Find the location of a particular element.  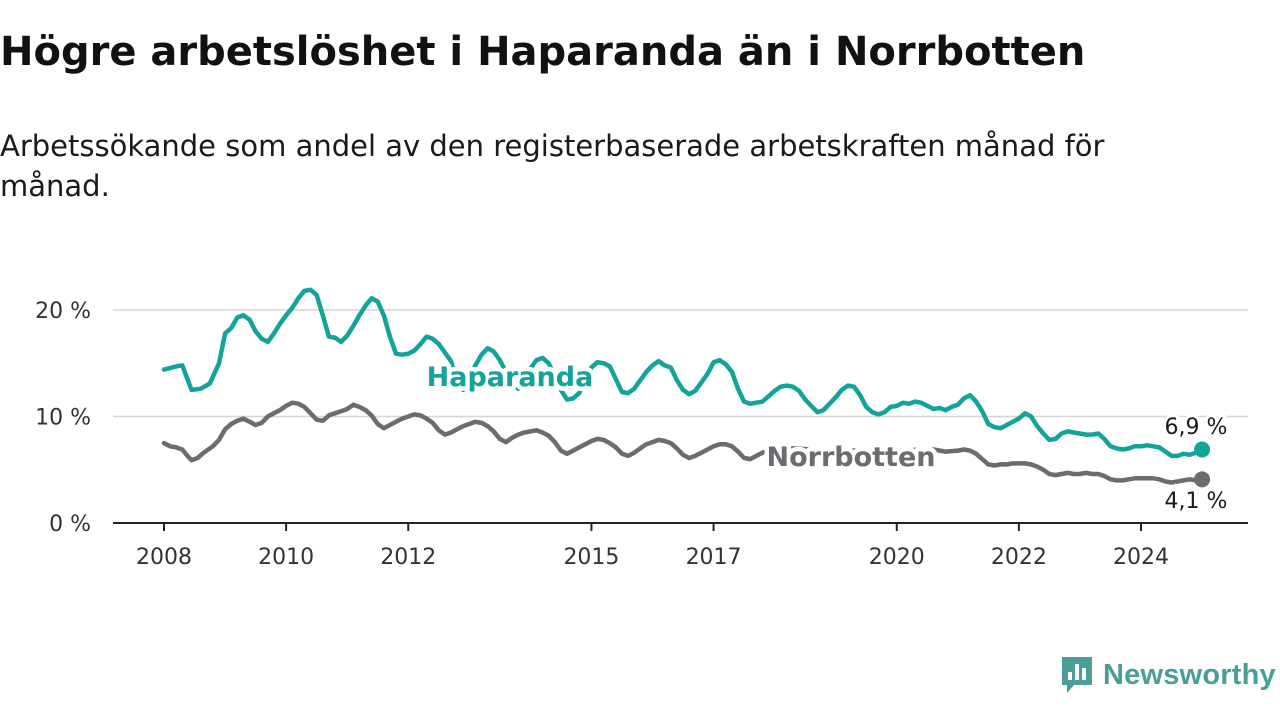

x-tick-label: 2020 is located at coordinates (897, 557).